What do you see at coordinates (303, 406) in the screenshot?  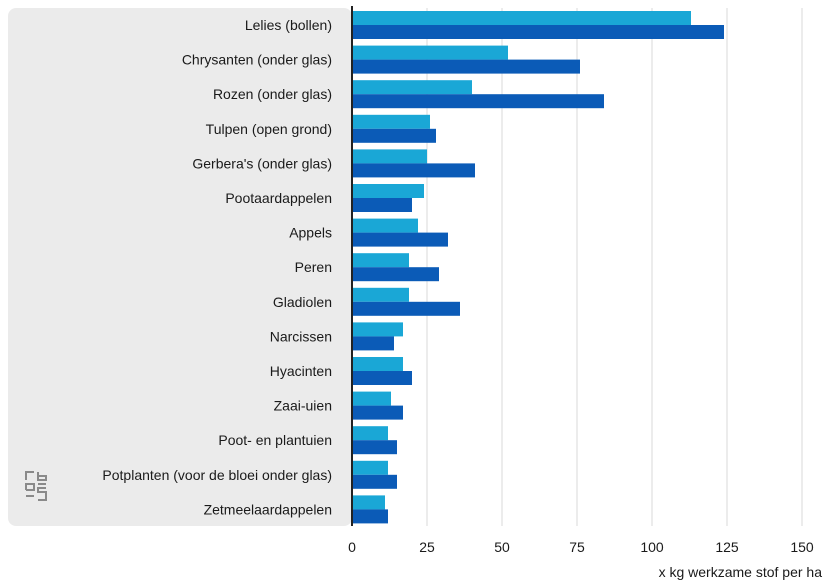 I see `category-label: Zaai-uien` at bounding box center [303, 406].